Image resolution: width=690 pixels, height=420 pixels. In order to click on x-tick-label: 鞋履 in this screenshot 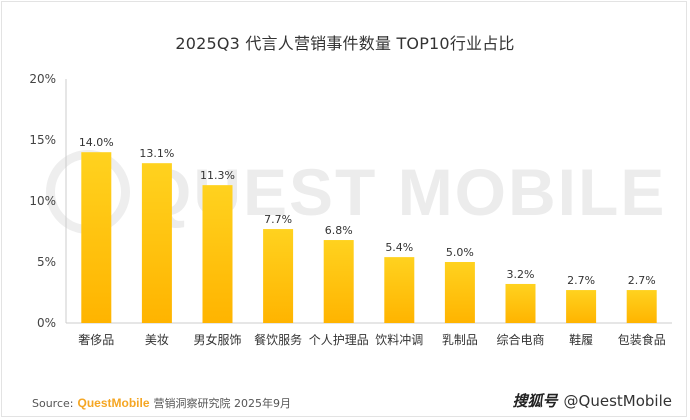, I will do `click(581, 339)`.